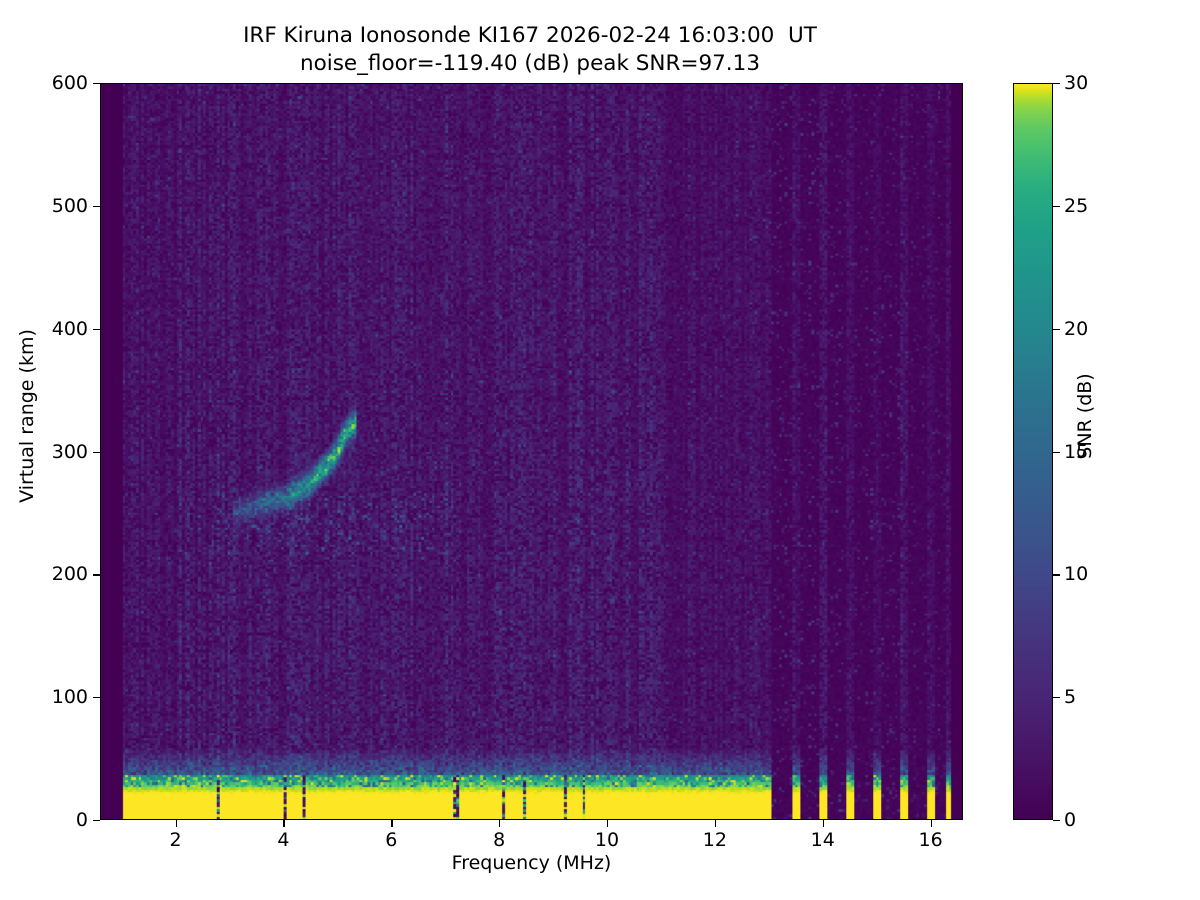 This screenshot has height=900, width=1200. I want to click on y-tick-label: 300, so click(69, 451).